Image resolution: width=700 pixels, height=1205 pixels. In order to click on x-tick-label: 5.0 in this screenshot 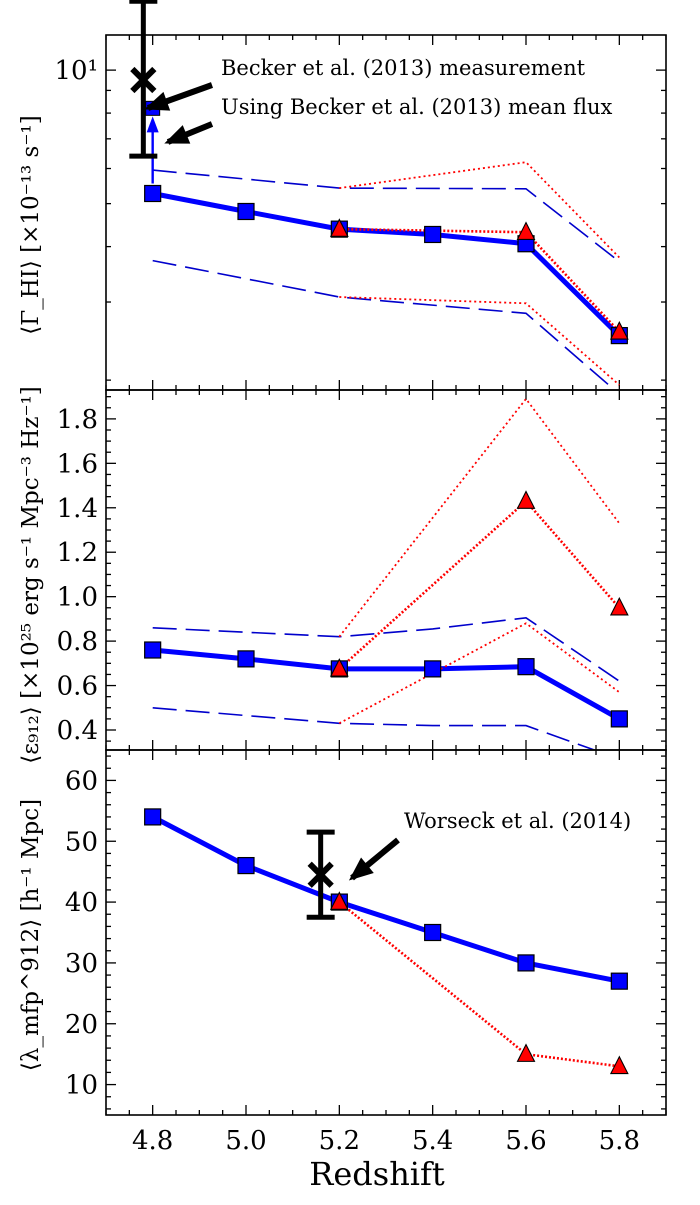, I will do `click(245, 1141)`.